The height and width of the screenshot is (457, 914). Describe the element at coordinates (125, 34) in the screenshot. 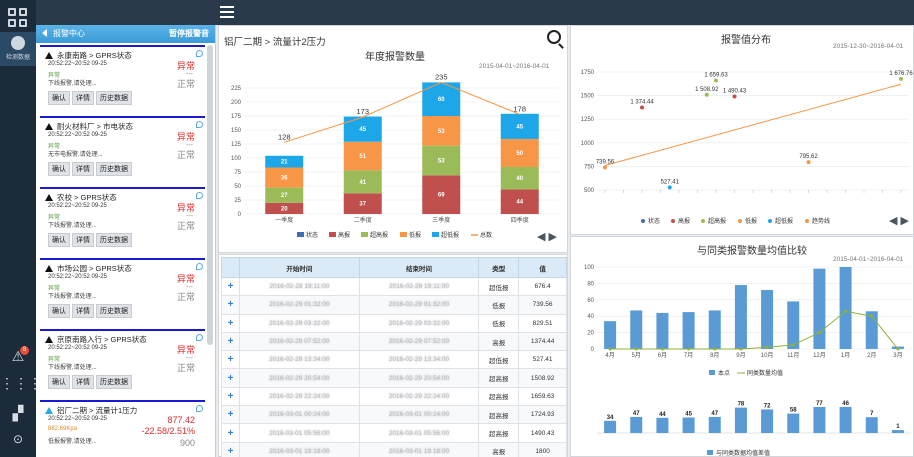

I see `alarm-header: 报警中心 暂停报警音` at that location.